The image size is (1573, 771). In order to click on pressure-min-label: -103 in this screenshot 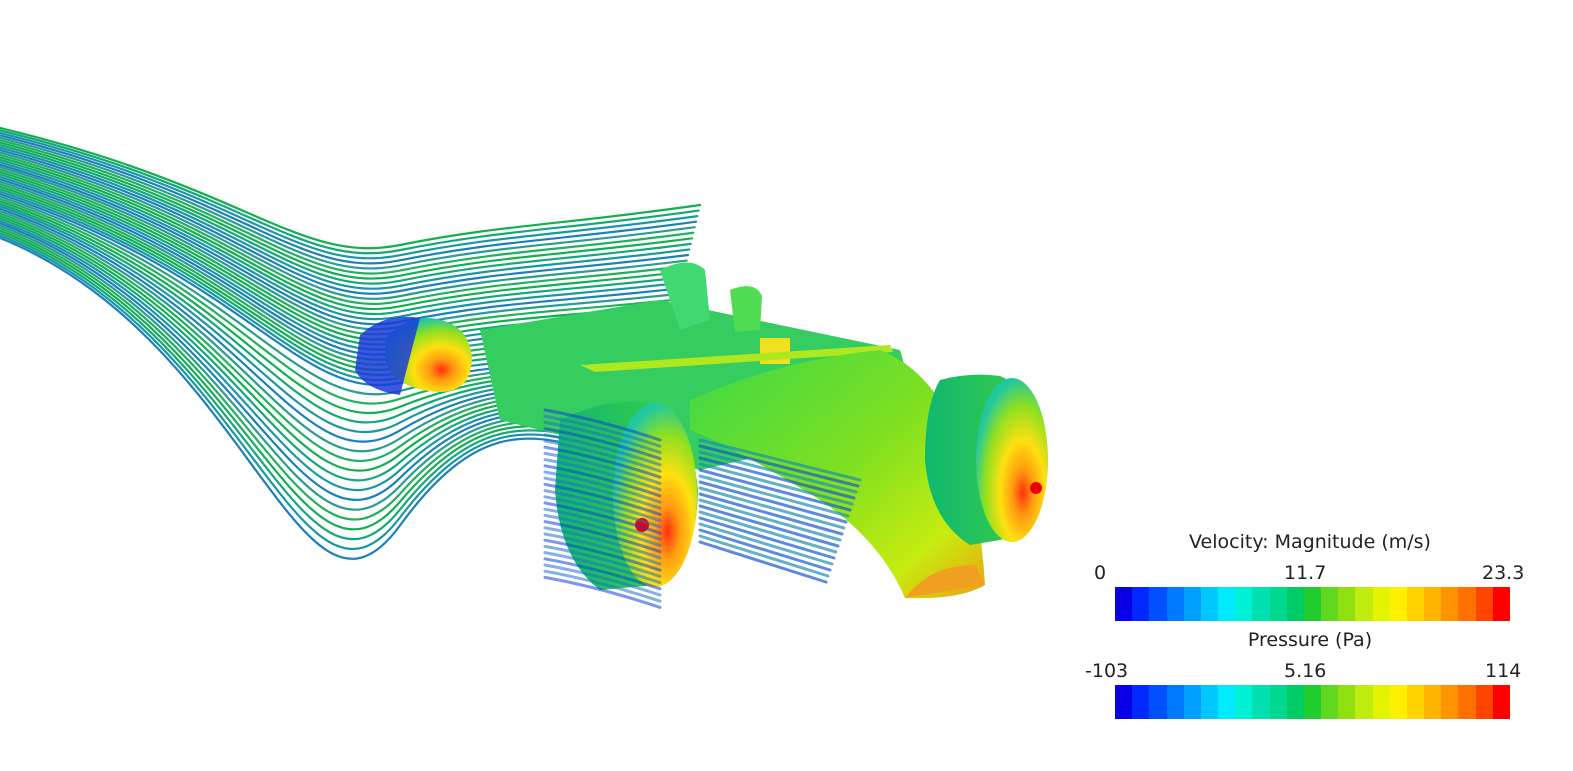, I will do `click(1107, 671)`.